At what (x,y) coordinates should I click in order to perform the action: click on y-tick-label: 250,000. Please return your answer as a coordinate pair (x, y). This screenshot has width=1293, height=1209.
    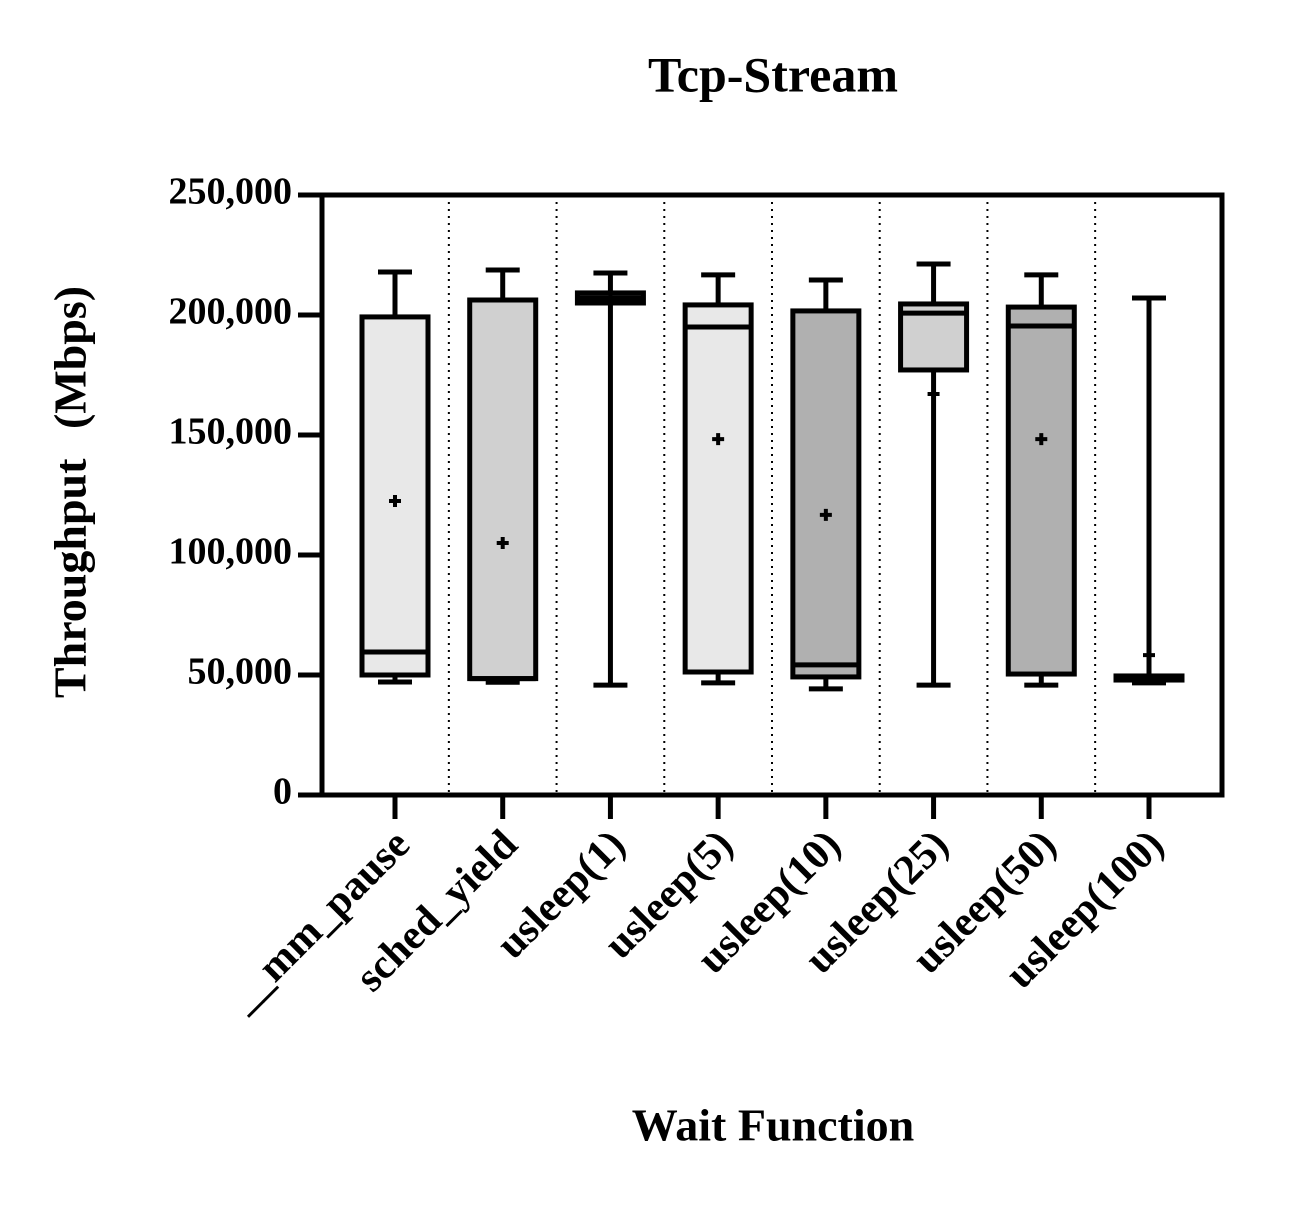
    Looking at the image, I should click on (231, 192).